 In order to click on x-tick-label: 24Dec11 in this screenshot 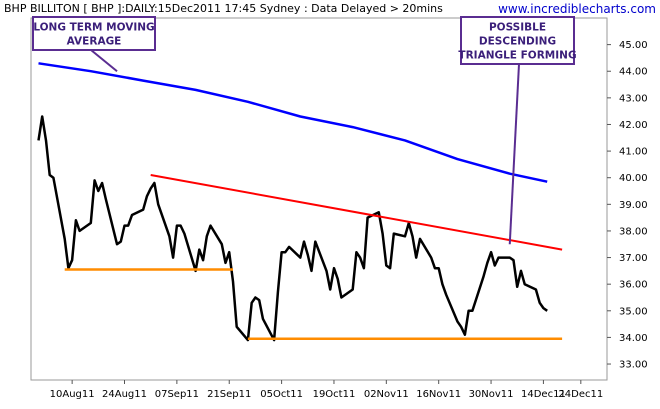, I will do `click(580, 394)`.